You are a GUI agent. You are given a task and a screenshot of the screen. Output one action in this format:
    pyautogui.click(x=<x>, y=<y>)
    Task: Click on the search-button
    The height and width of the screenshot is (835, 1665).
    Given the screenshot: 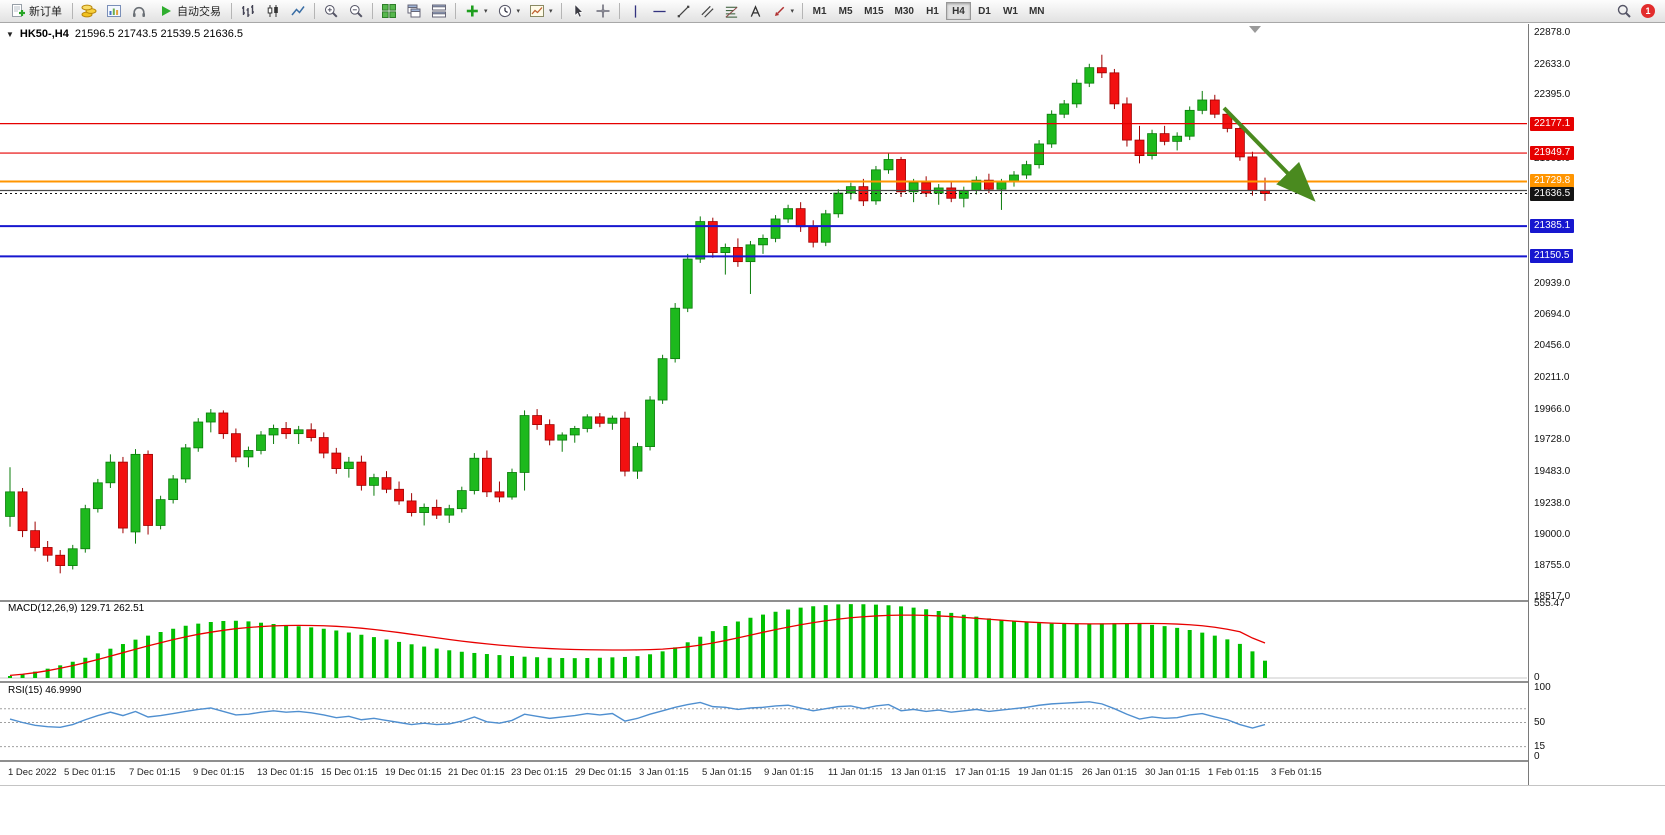 What is the action you would take?
    pyautogui.click(x=1624, y=11)
    